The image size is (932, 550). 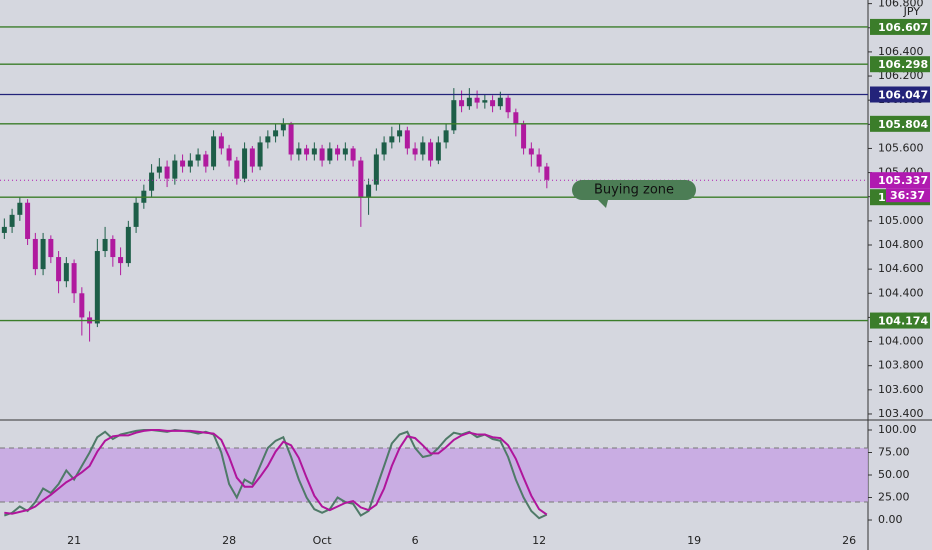 What do you see at coordinates (912, 11) in the screenshot?
I see `currency: JPY` at bounding box center [912, 11].